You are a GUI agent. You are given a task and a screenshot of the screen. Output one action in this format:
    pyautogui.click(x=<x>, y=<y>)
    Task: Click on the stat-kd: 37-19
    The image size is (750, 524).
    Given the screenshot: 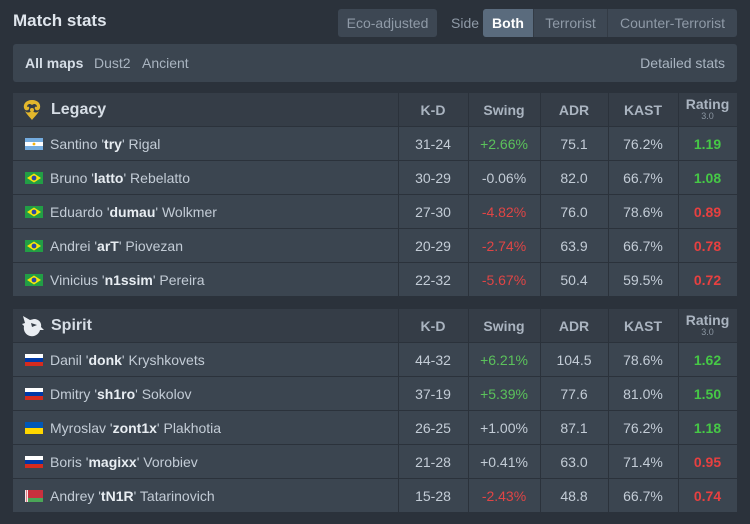 What is the action you would take?
    pyautogui.click(x=433, y=394)
    